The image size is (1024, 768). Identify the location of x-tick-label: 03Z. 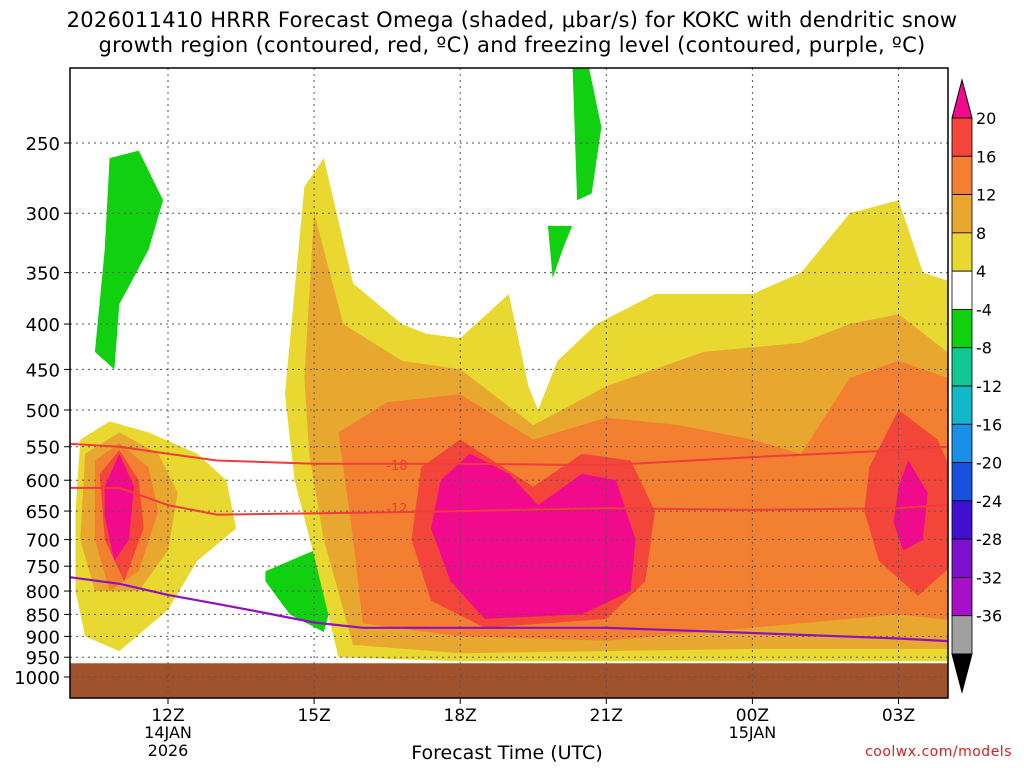
(898, 716).